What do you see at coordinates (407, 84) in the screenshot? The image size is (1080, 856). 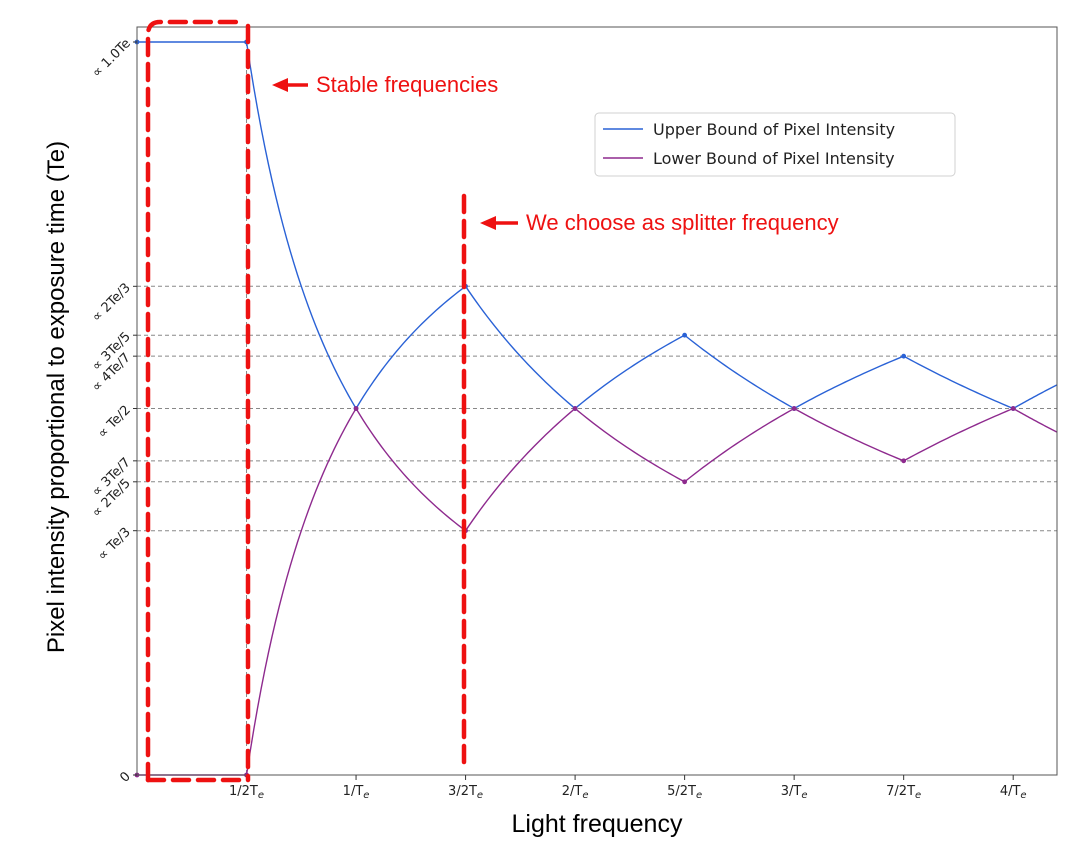 I see `annotation-stable: Stable frequencies` at bounding box center [407, 84].